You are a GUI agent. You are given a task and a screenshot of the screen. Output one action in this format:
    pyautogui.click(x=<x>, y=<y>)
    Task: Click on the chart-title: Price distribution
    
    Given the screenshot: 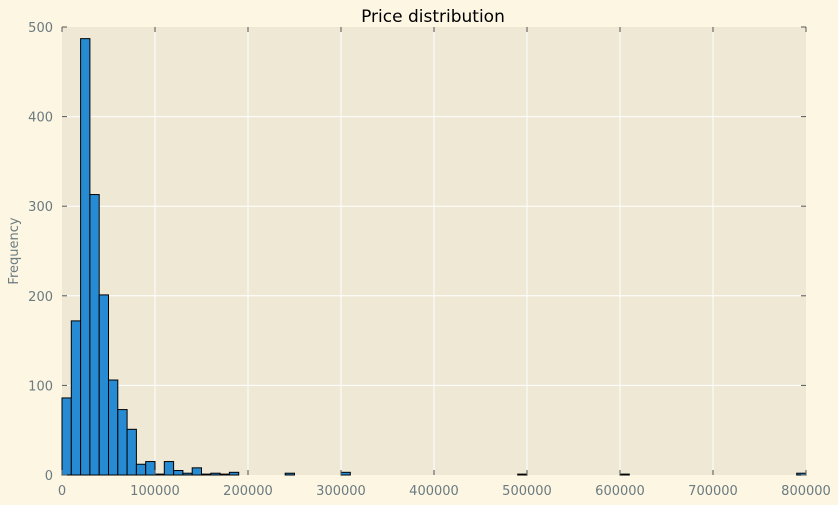 What is the action you would take?
    pyautogui.click(x=433, y=17)
    